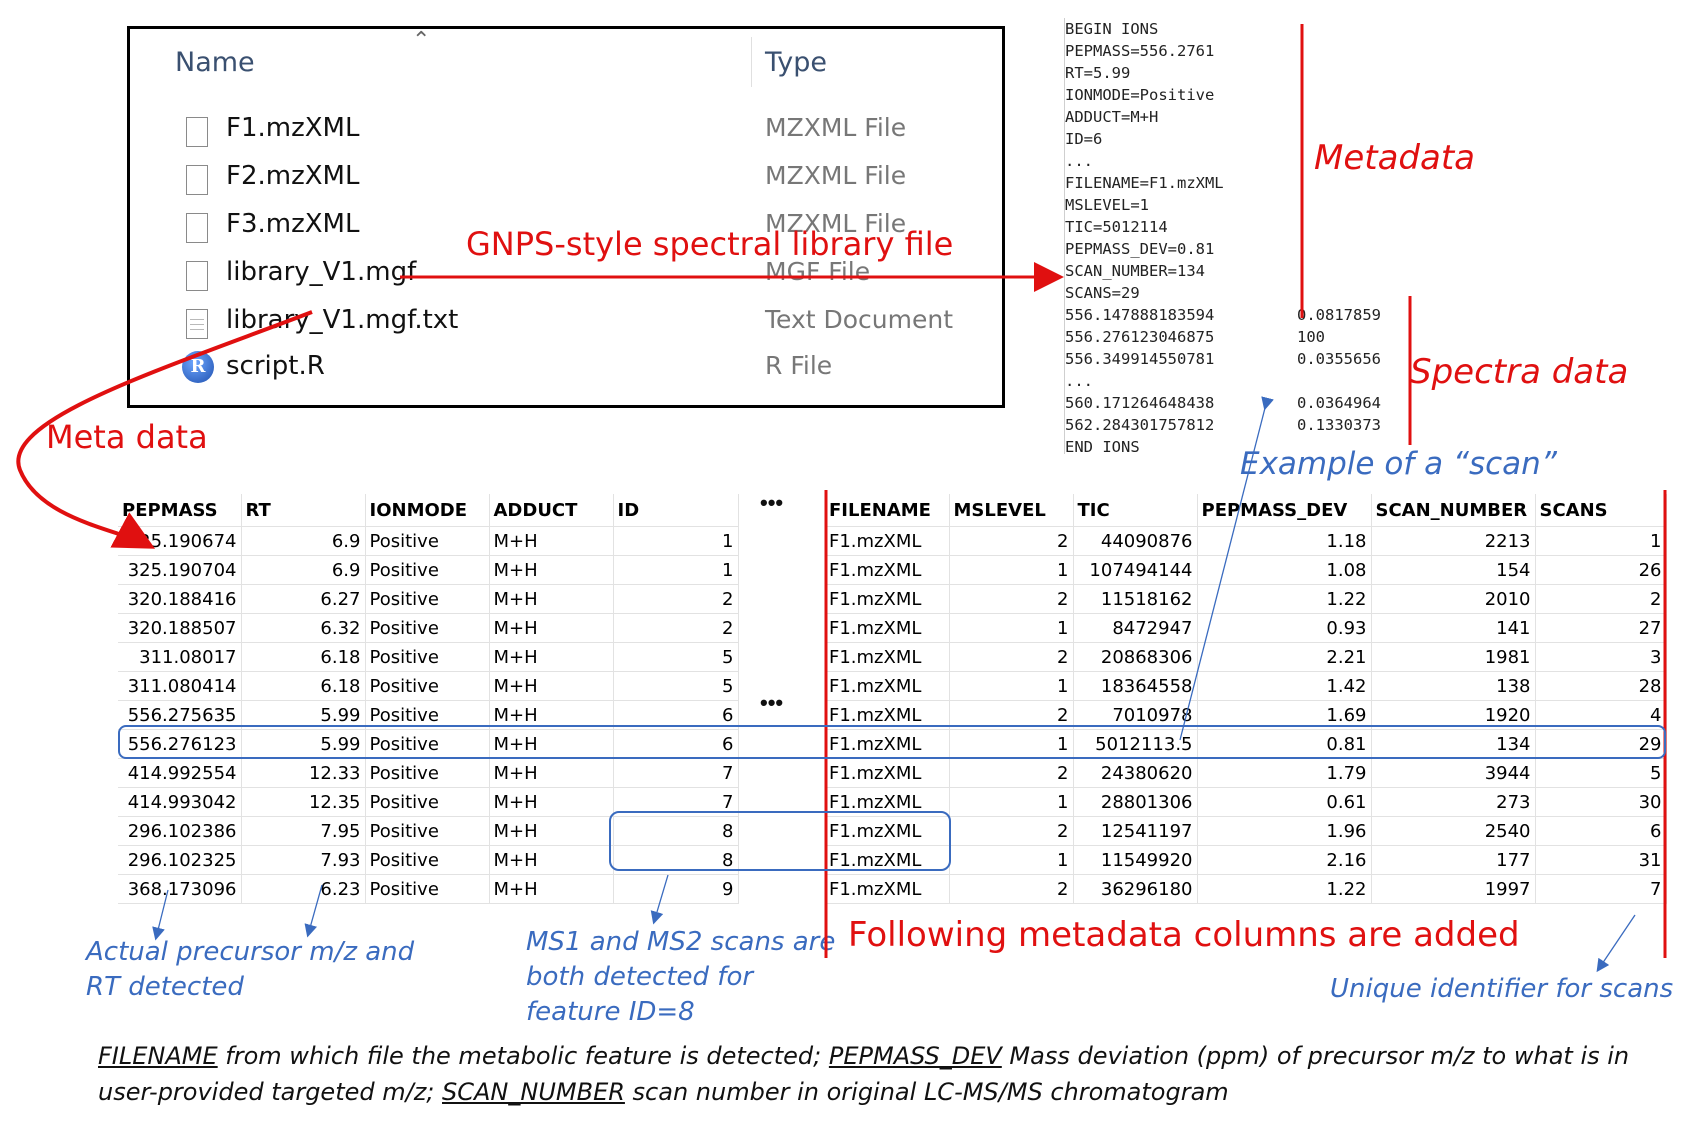  What do you see at coordinates (293, 176) in the screenshot?
I see `file-name: F2.mzXML` at bounding box center [293, 176].